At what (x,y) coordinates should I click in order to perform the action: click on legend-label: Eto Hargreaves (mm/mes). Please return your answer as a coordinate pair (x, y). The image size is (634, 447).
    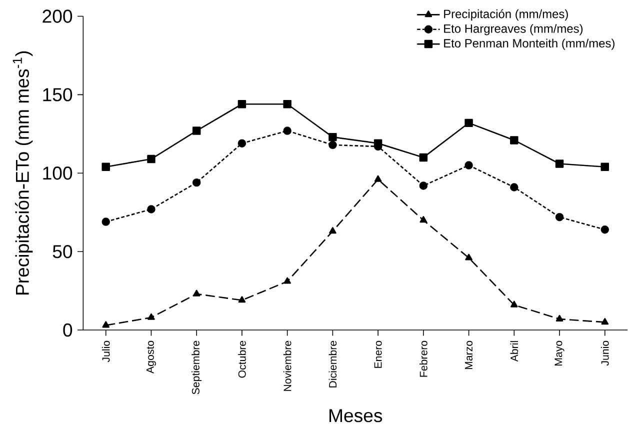
    Looking at the image, I should click on (513, 30).